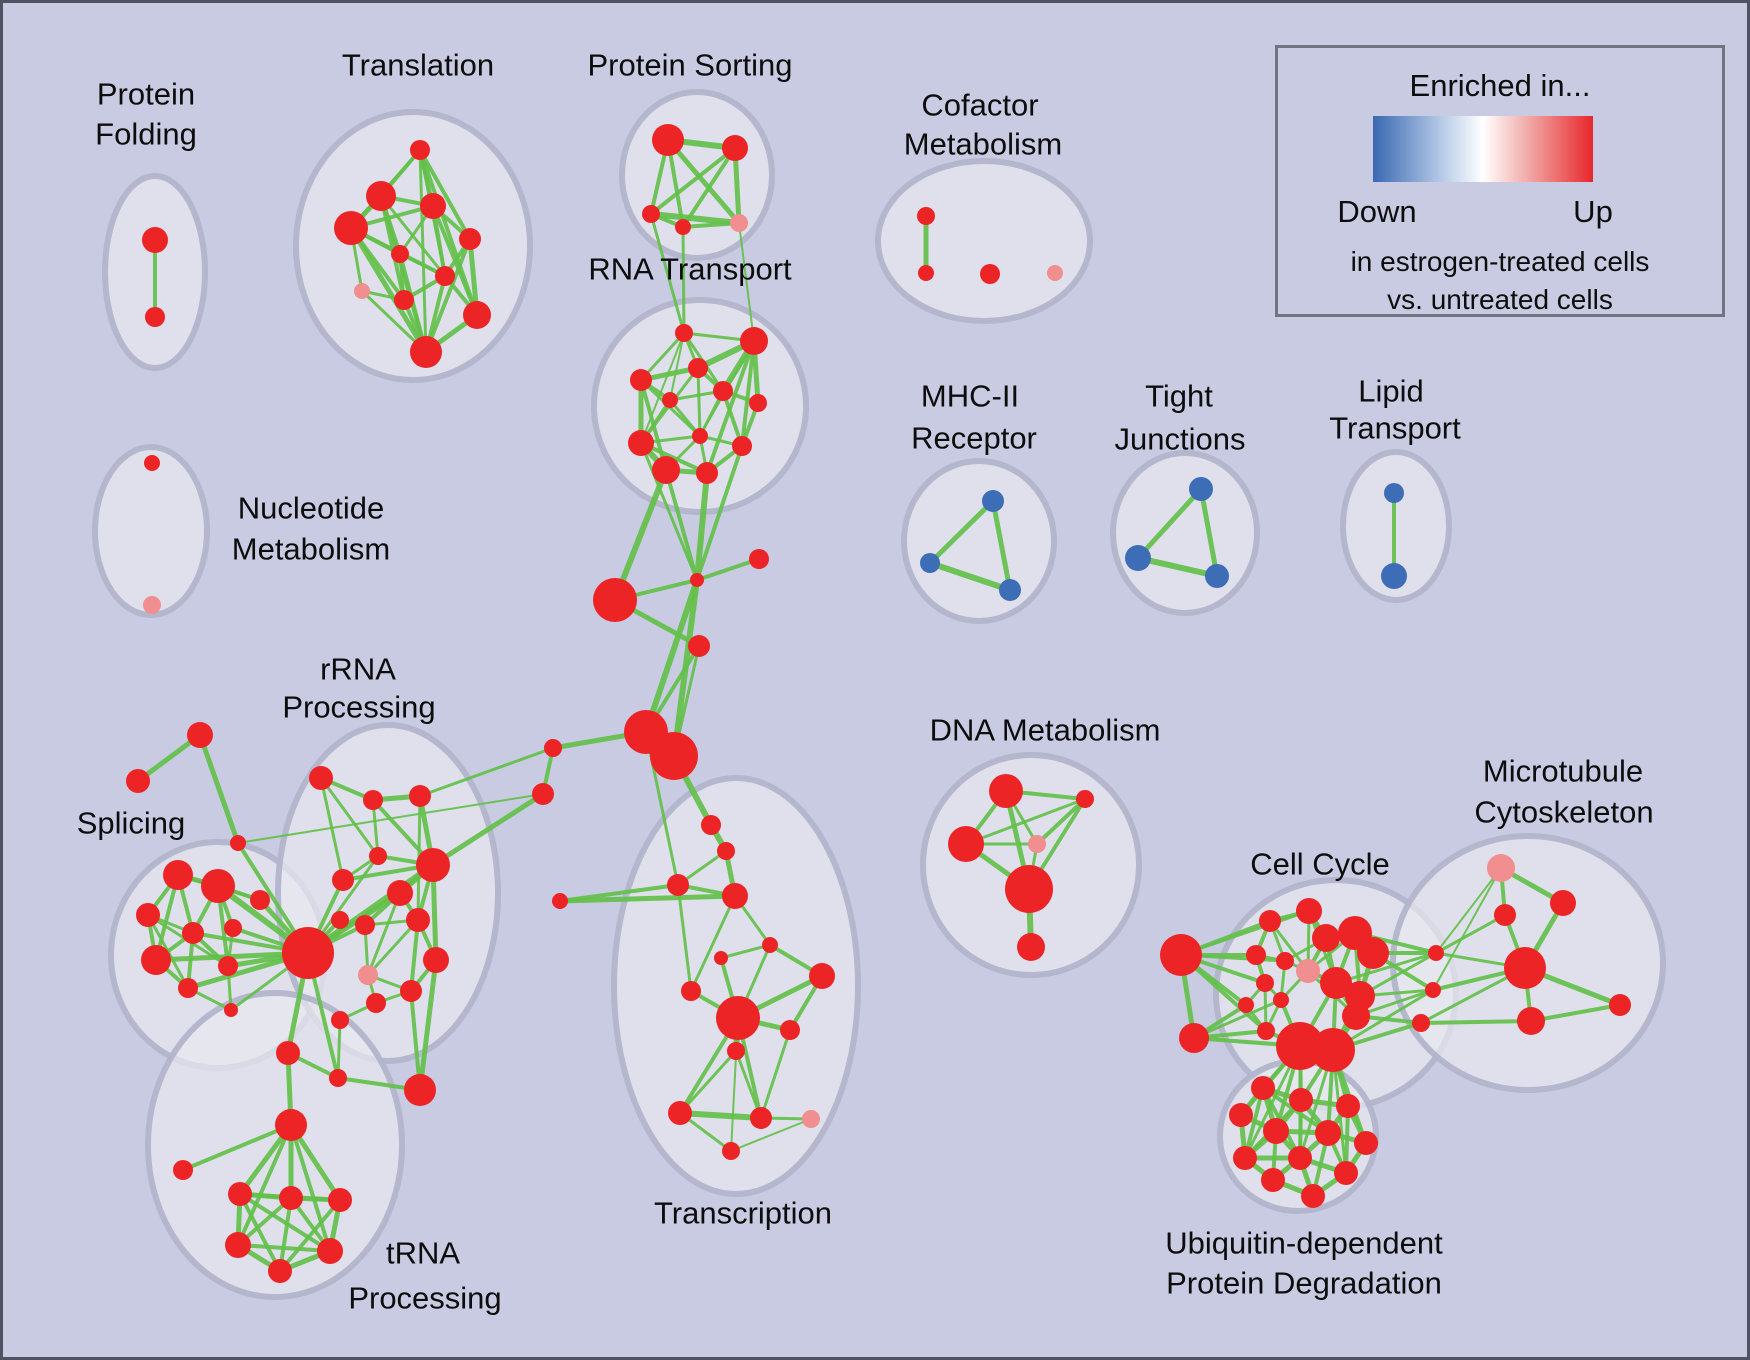 Image resolution: width=1750 pixels, height=1360 pixels. I want to click on cluster-label-mhc-1: MHC-II, so click(970, 396).